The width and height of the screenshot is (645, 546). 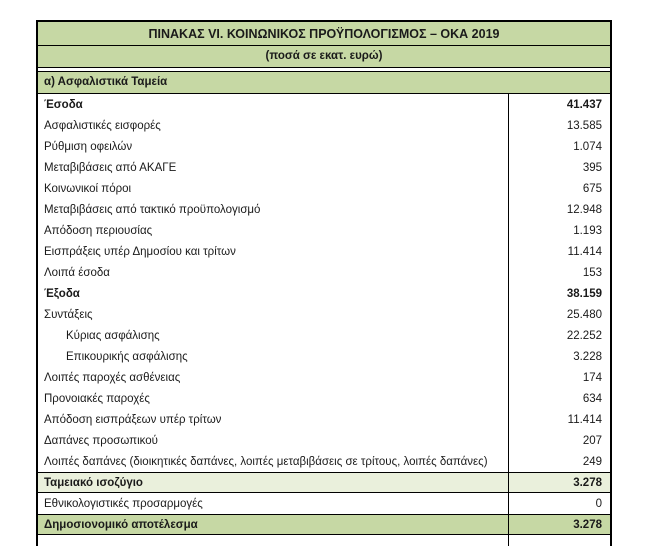 What do you see at coordinates (324, 230) in the screenshot?
I see `table-row: Απόδοση περιουσίας 1.193` at bounding box center [324, 230].